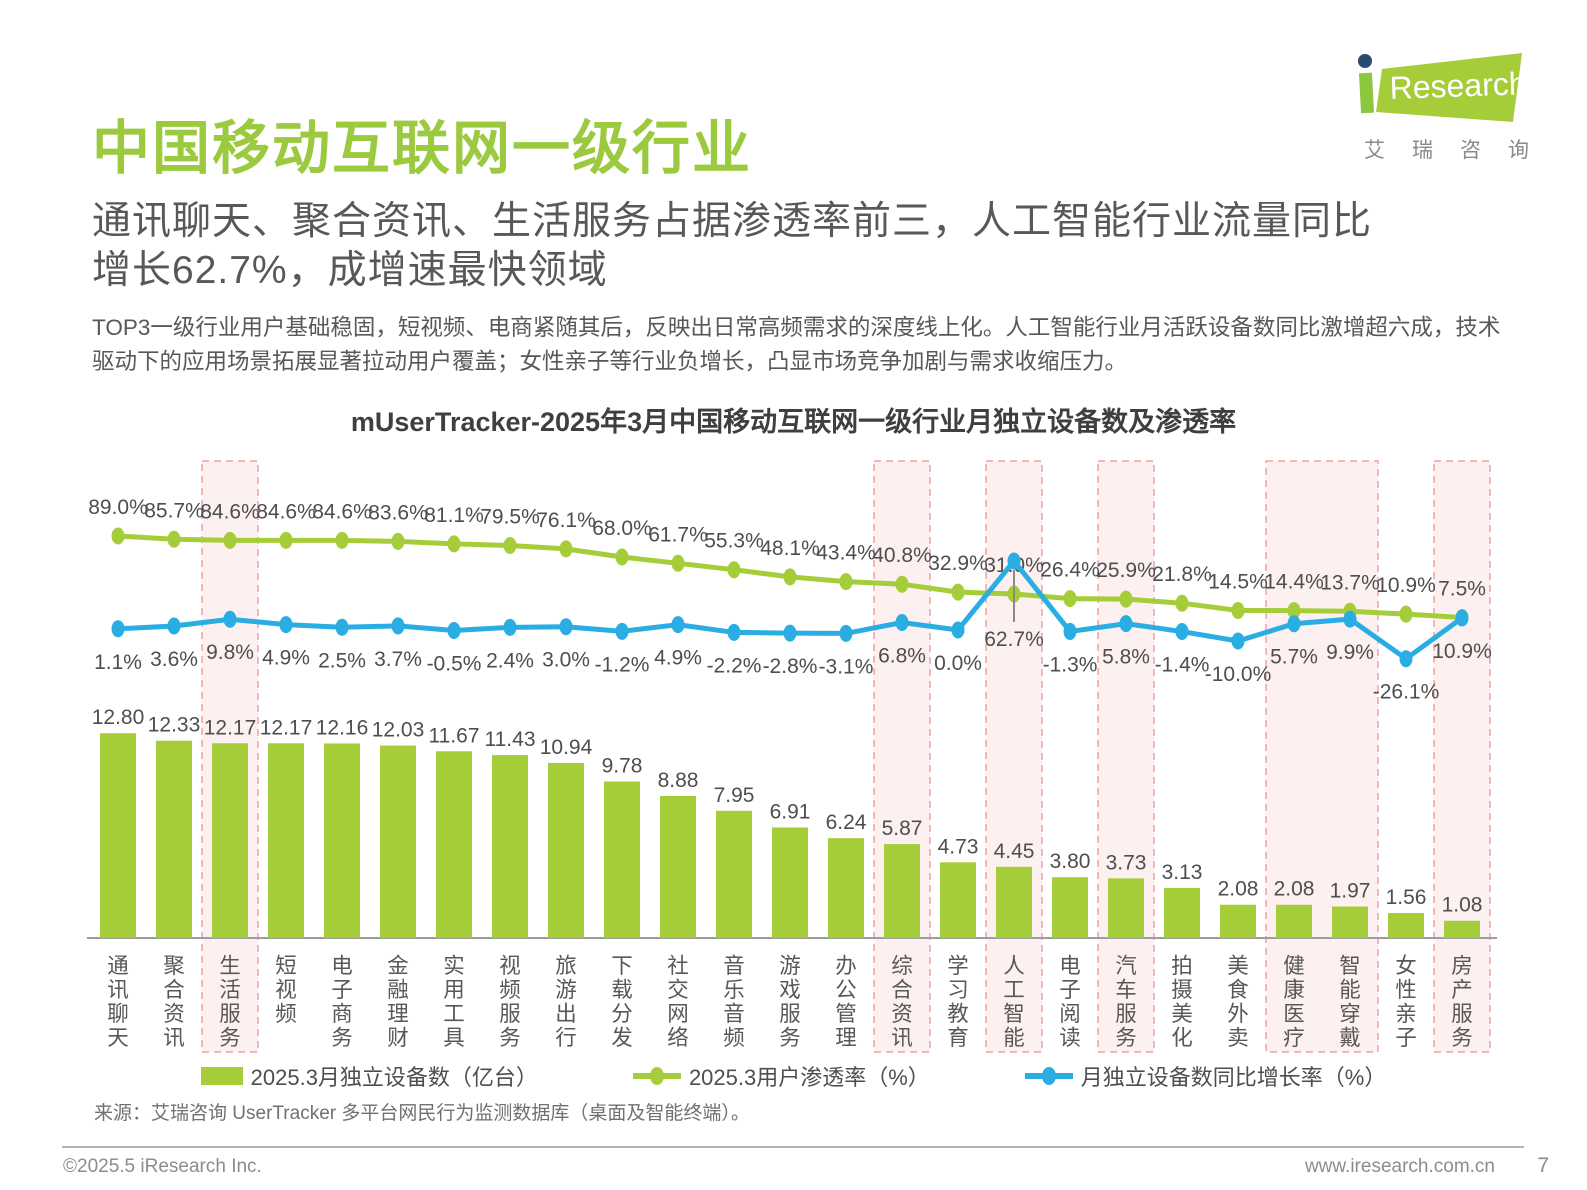  I want to click on category-label: 智, so click(1014, 1014).